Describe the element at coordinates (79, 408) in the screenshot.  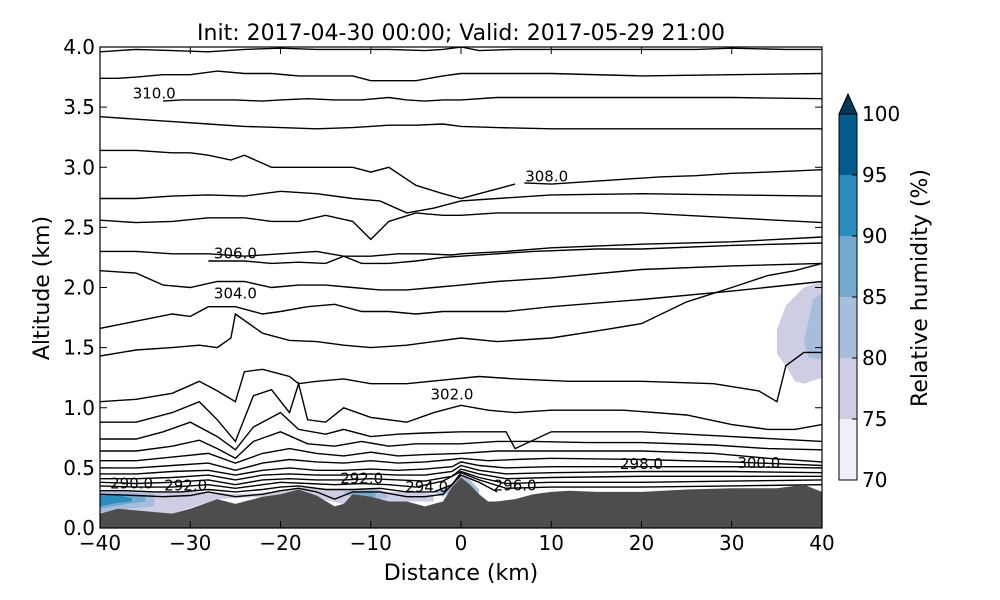
I see `y-tick-label: 1.0` at that location.